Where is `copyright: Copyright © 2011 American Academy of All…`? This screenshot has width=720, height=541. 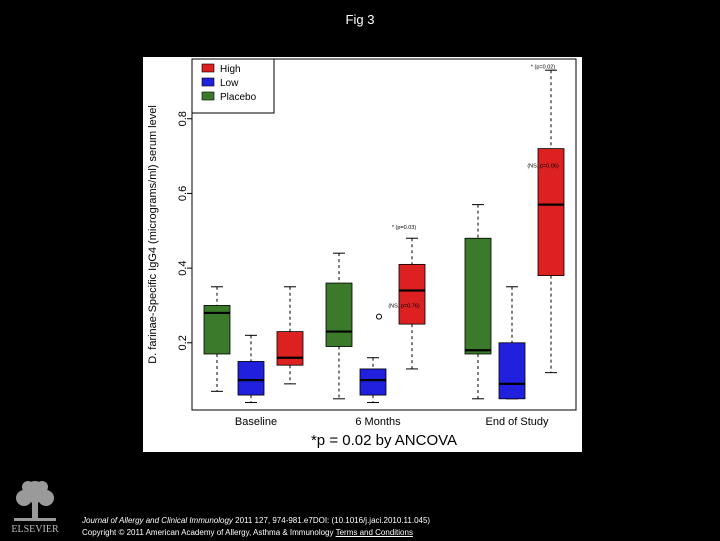
copyright: Copyright © 2011 American Academy of All… is located at coordinates (208, 532).